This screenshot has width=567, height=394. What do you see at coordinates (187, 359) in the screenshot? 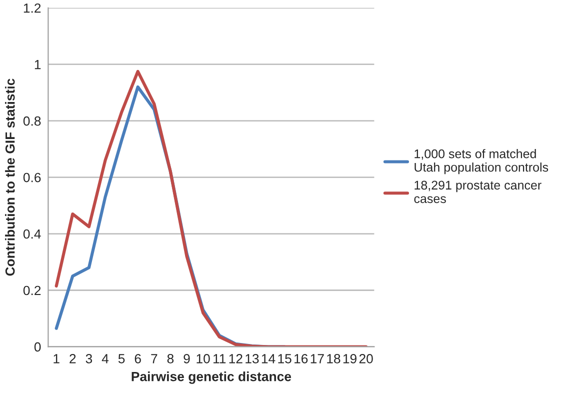
I see `x-tick-label: 9` at bounding box center [187, 359].